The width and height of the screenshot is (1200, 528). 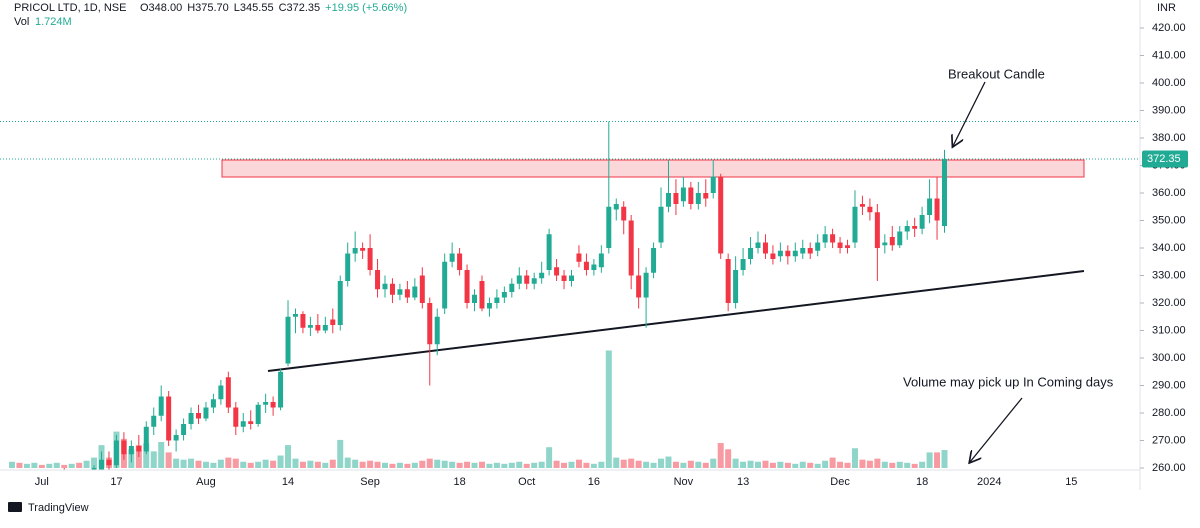 I want to click on x-tick-label: 14, so click(x=288, y=482).